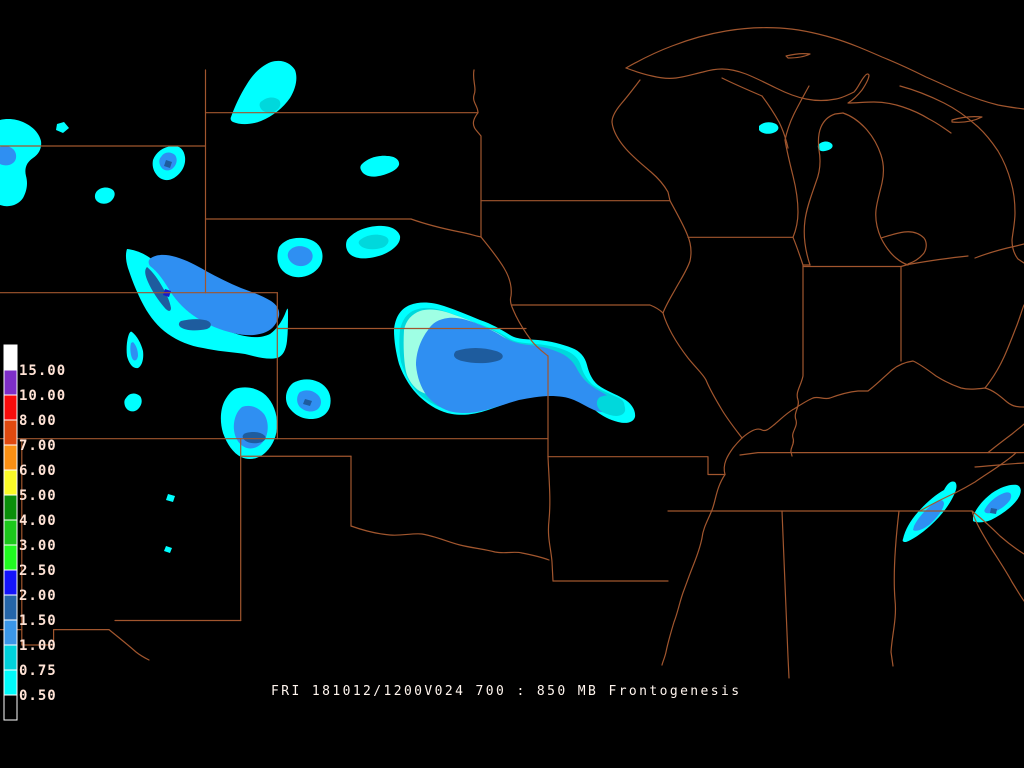  I want to click on contour-region-left-edge-blob, so click(21, 163).